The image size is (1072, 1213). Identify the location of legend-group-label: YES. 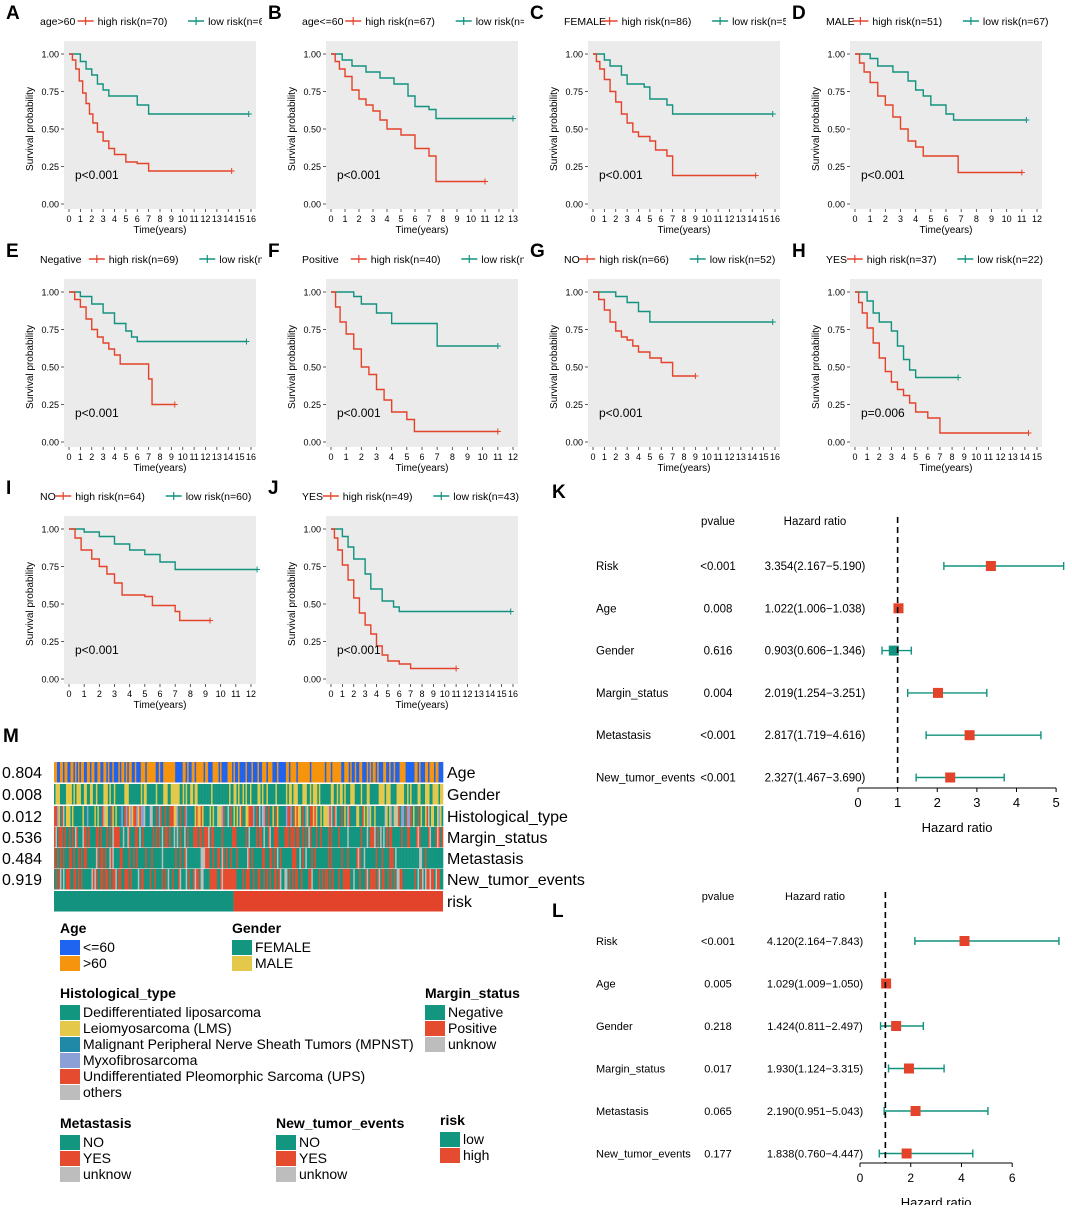
(312, 497).